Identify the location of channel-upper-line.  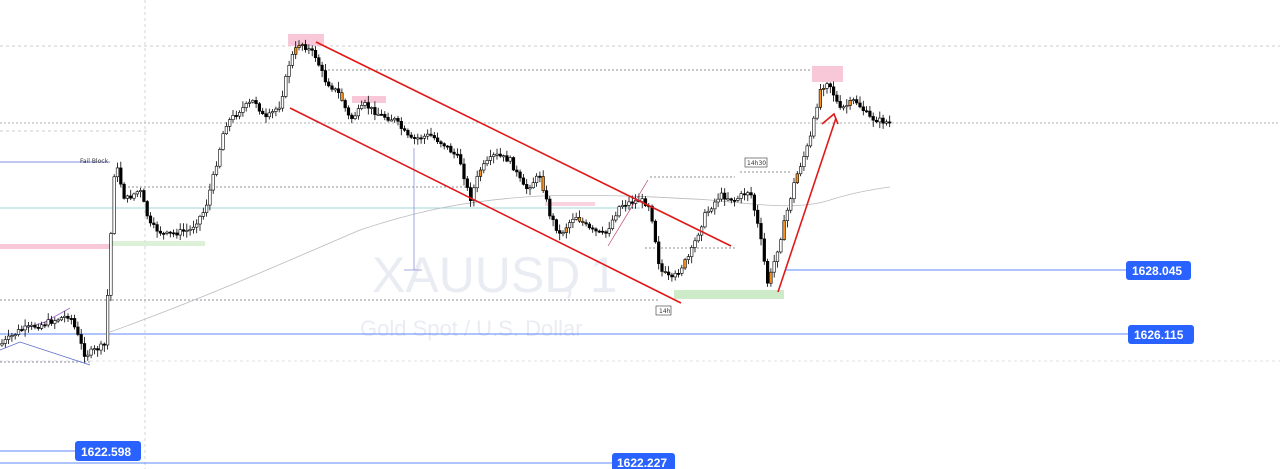
(523, 144).